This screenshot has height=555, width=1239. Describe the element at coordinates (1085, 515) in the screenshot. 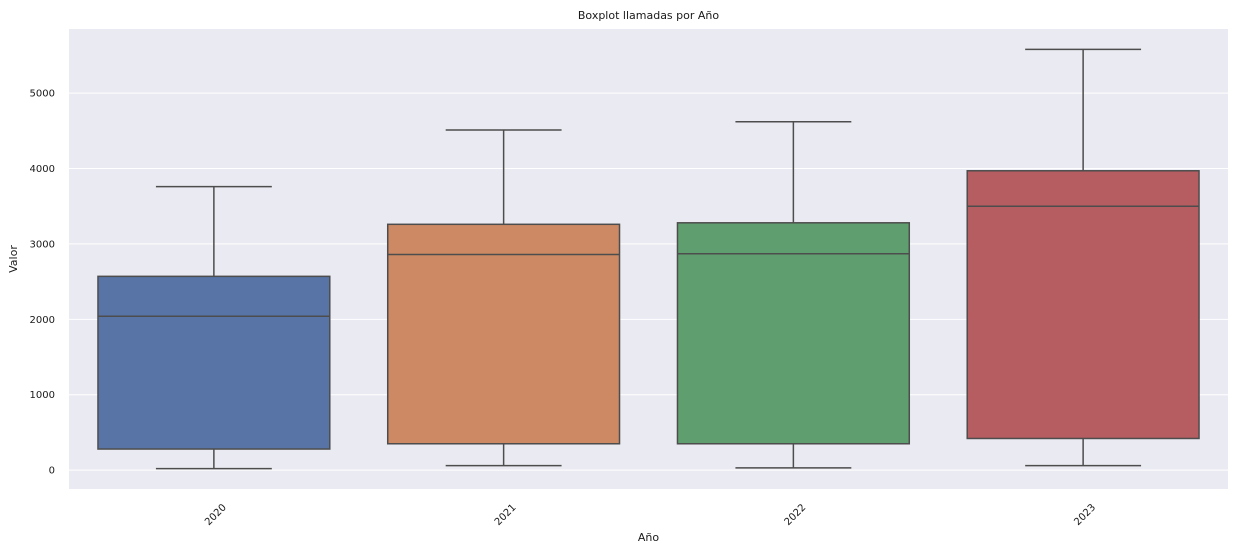

I see `x-tick-label: 2023` at that location.